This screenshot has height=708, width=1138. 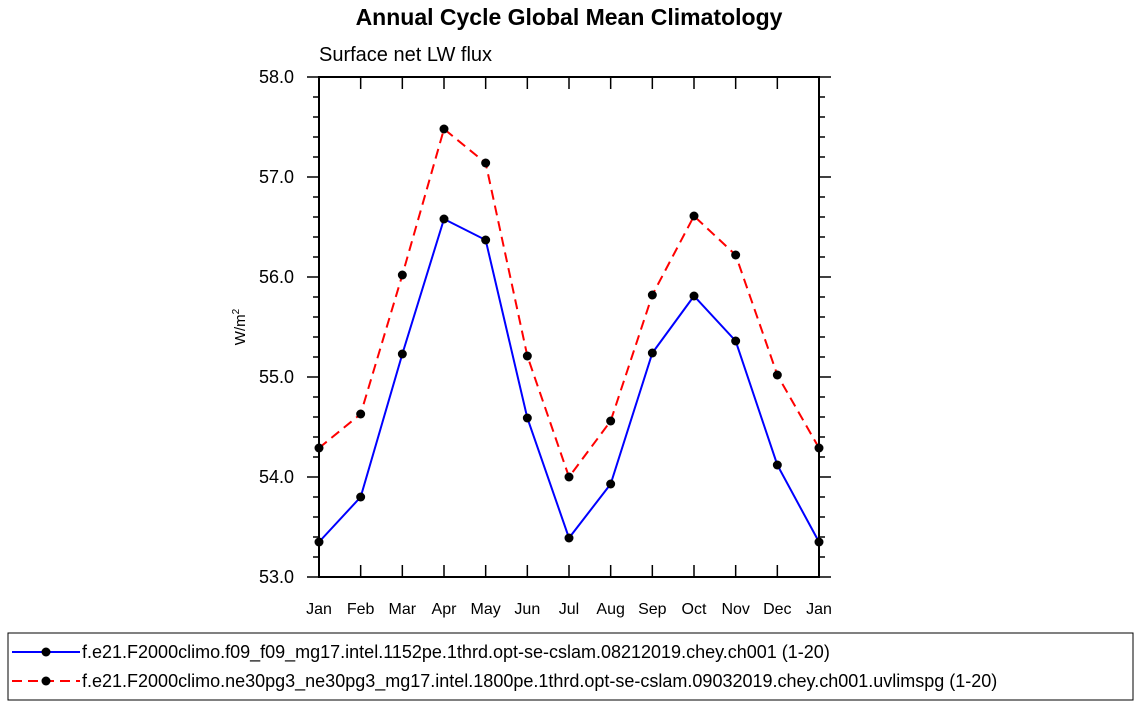 I want to click on x-tick-label: Jul, so click(x=569, y=609).